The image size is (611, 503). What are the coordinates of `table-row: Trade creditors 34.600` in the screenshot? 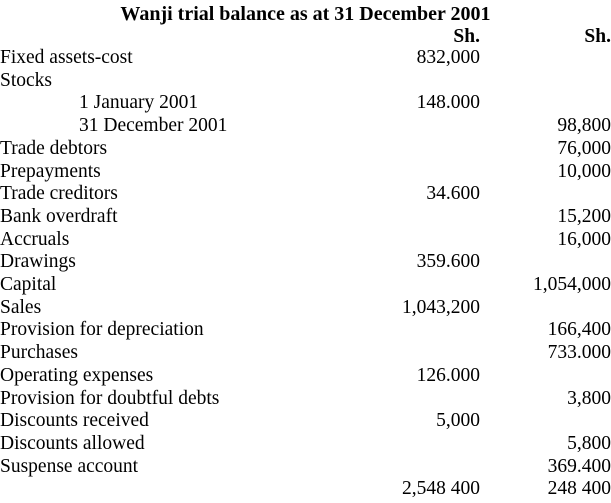 It's located at (305, 194).